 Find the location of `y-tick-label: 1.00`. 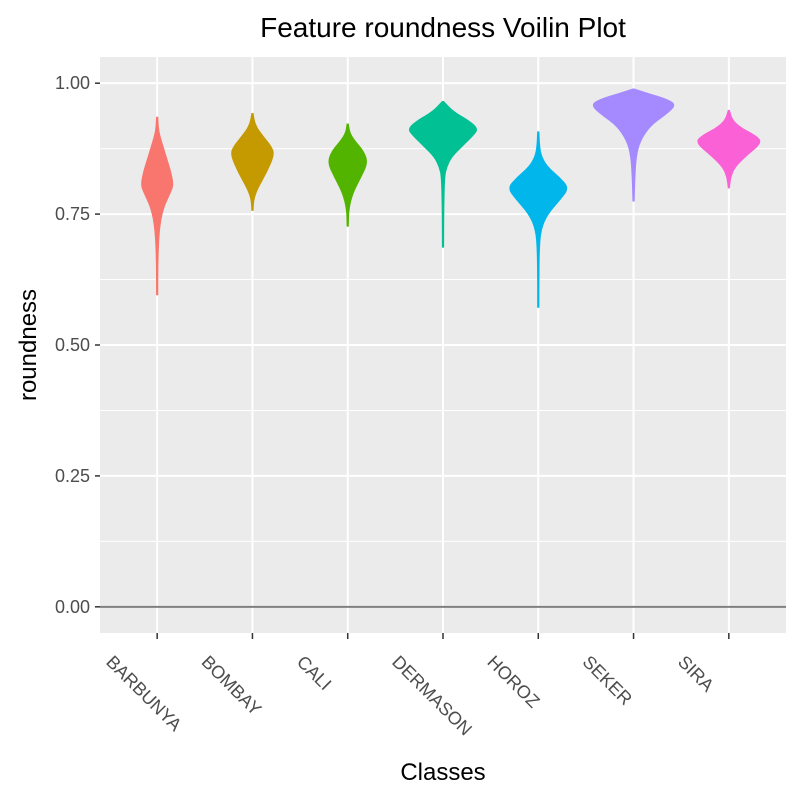

y-tick-label: 1.00 is located at coordinates (72, 83).